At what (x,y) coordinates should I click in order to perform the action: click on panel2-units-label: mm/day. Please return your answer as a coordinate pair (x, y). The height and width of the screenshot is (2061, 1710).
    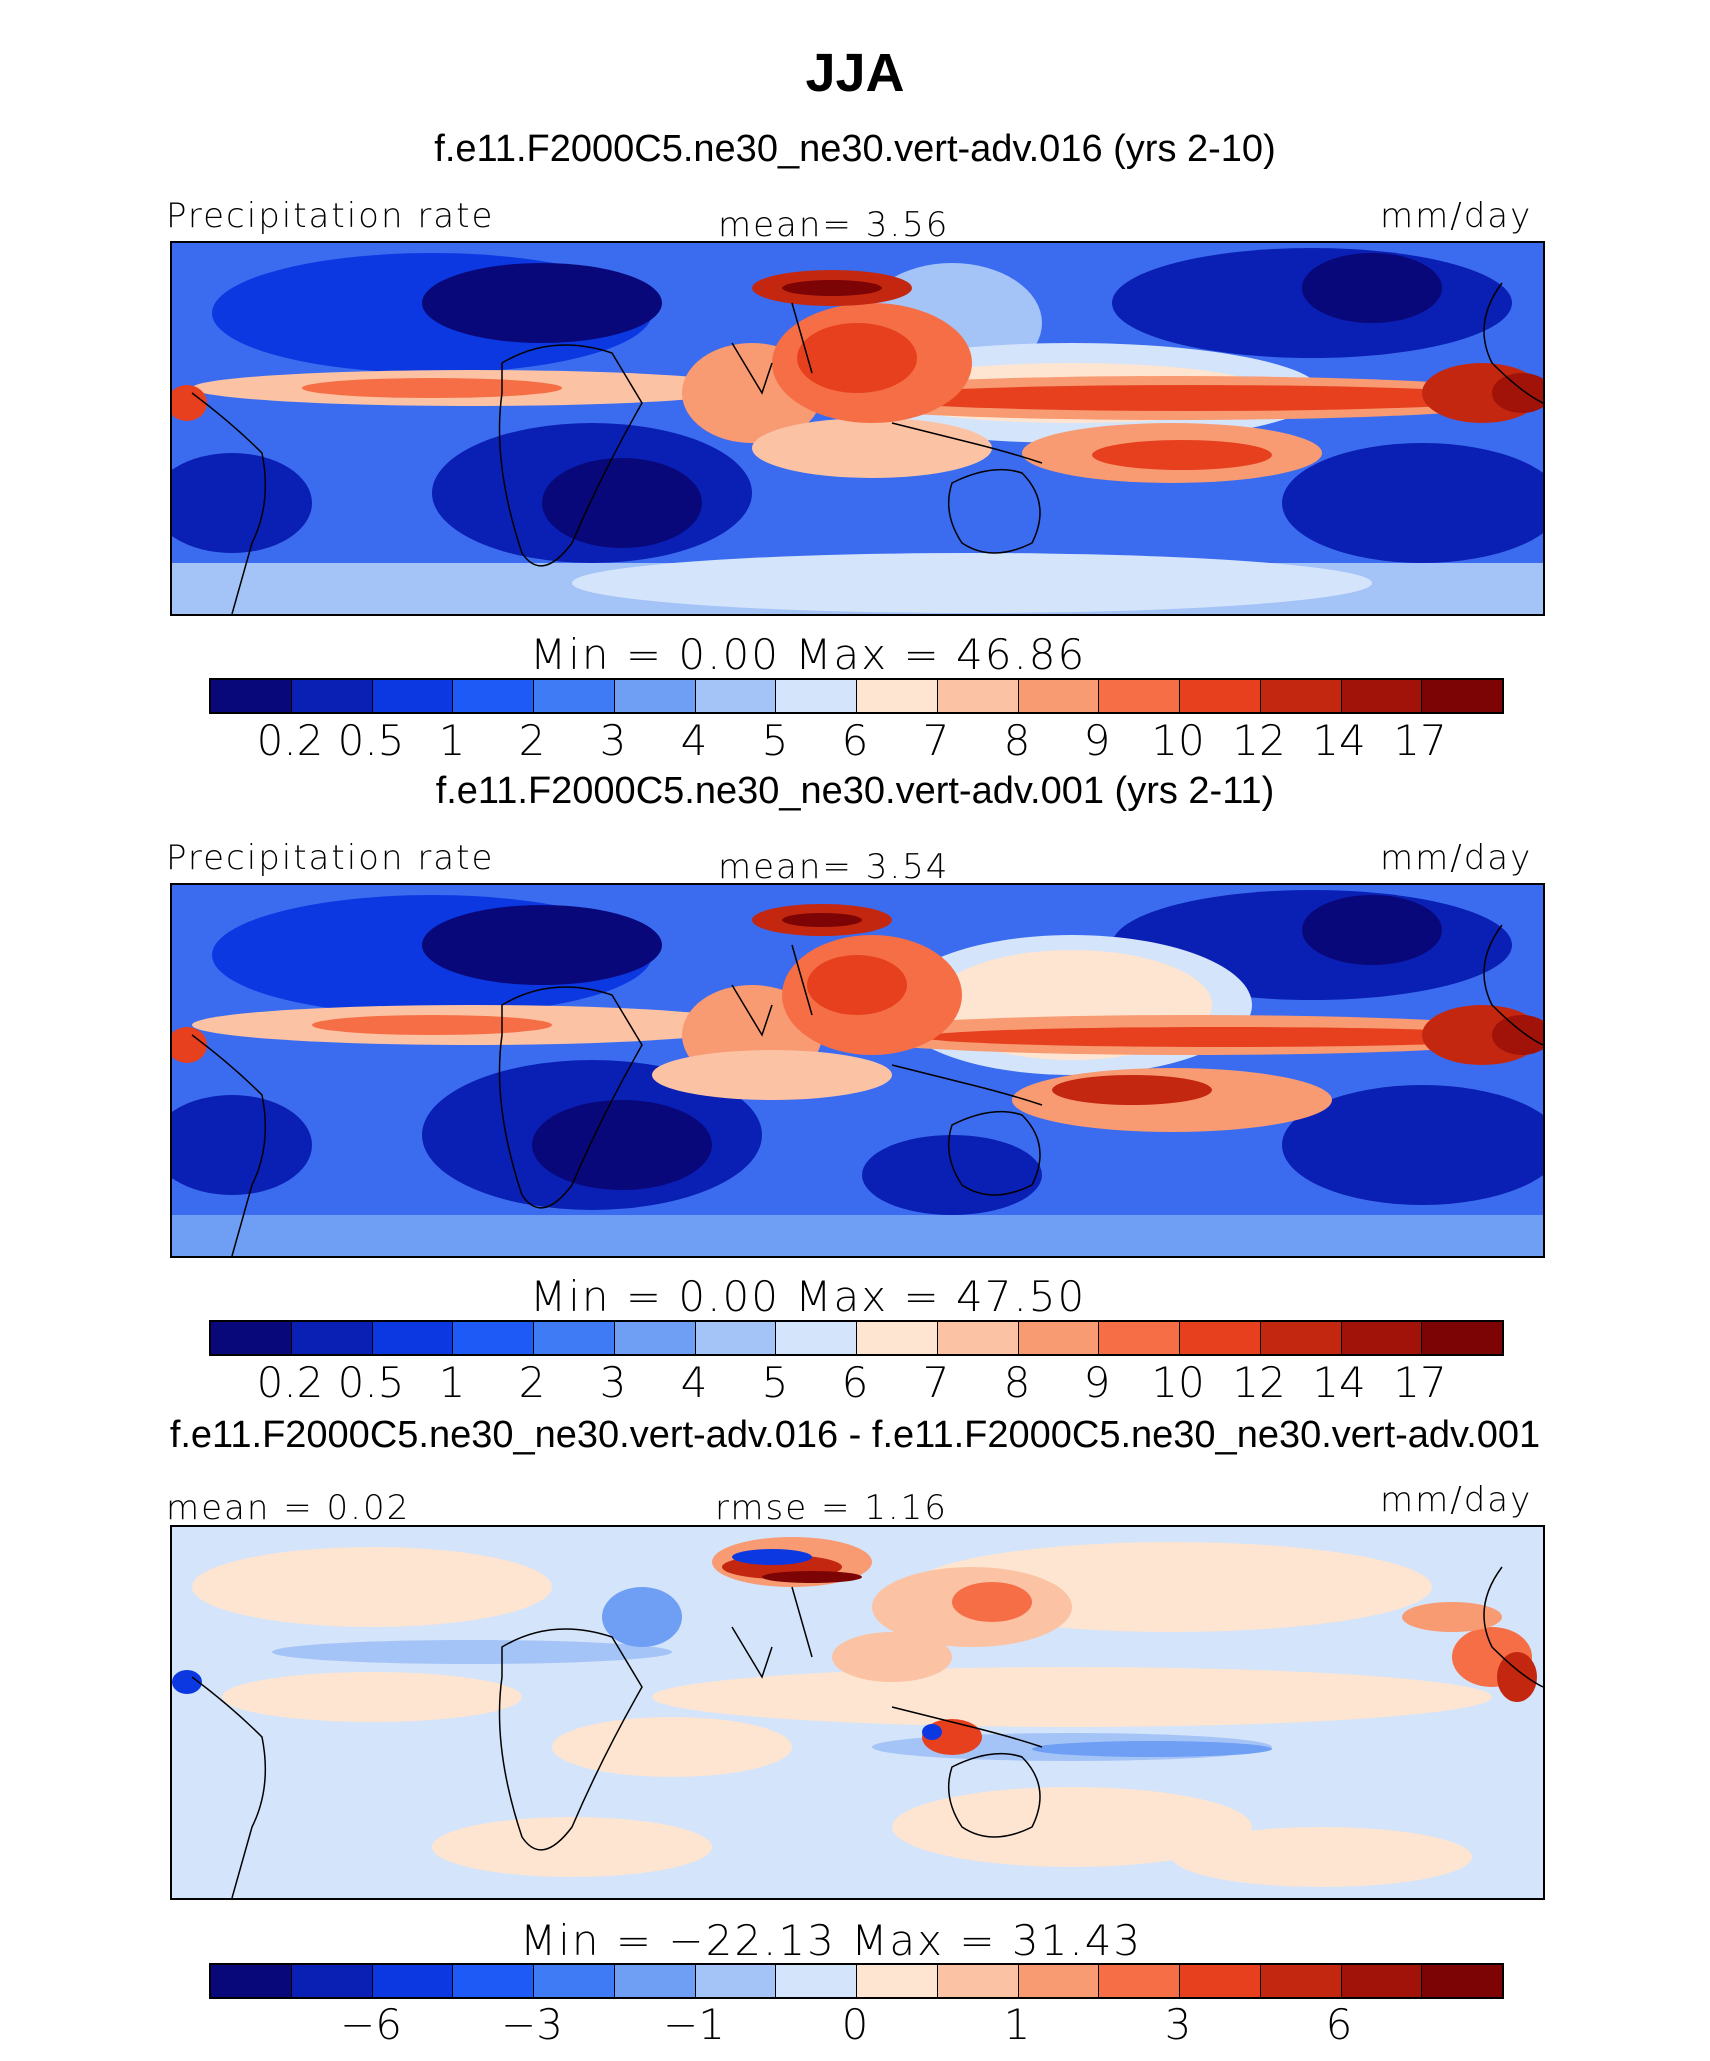
    Looking at the image, I should click on (1456, 858).